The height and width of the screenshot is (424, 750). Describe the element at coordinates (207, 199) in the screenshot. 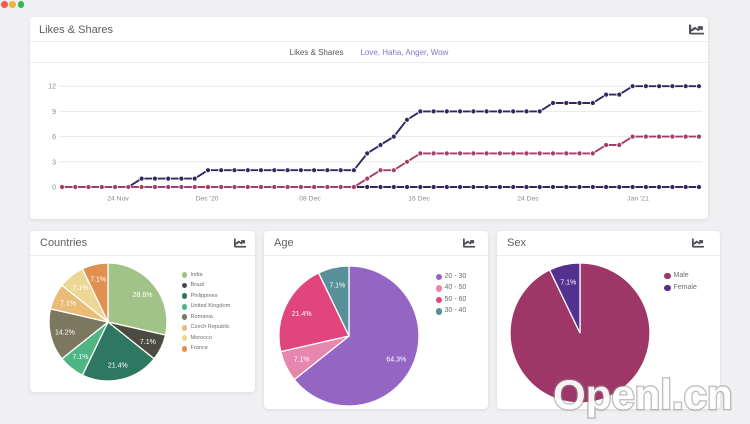

I see `svg-text: Dec '20` at that location.